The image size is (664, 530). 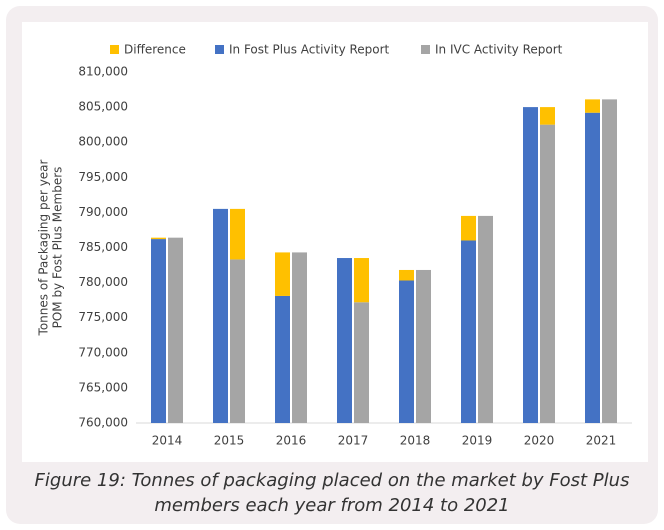 I want to click on y-tick-label: 780,000, so click(x=103, y=282).